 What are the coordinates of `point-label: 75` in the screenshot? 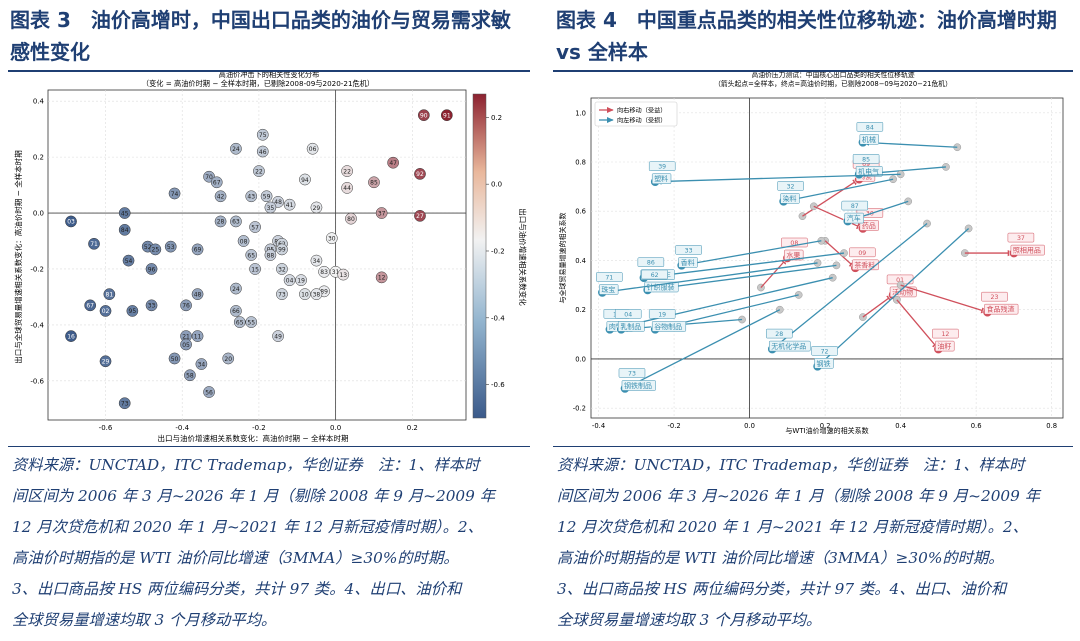 It's located at (263, 135).